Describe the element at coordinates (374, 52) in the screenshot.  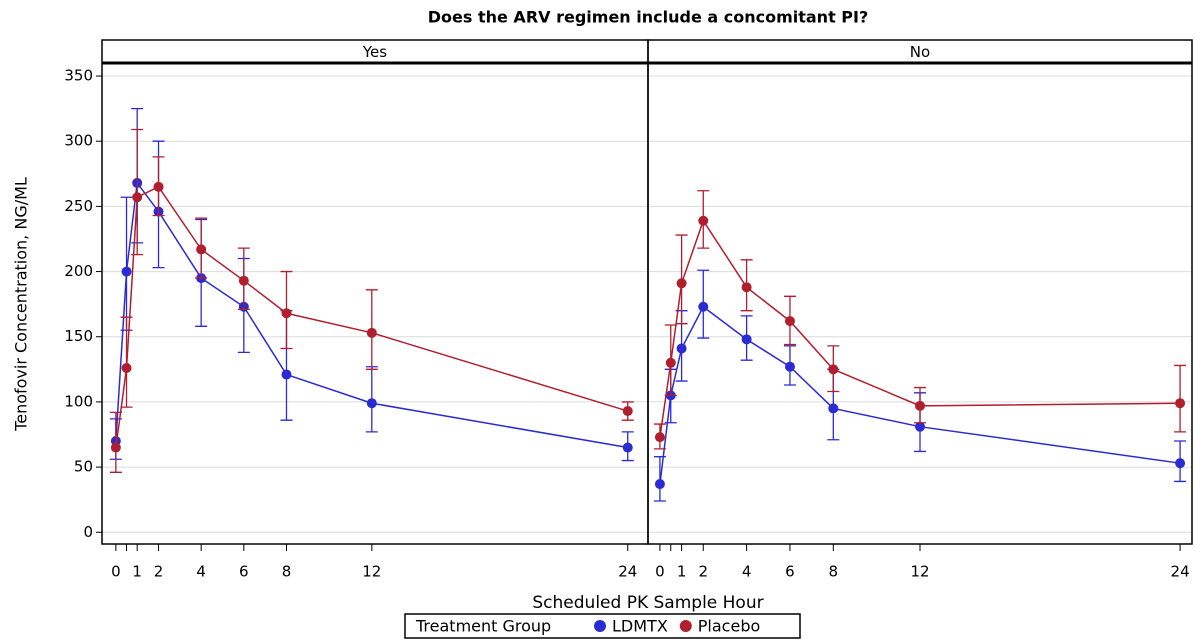
I see `panel-title: Yes` at that location.